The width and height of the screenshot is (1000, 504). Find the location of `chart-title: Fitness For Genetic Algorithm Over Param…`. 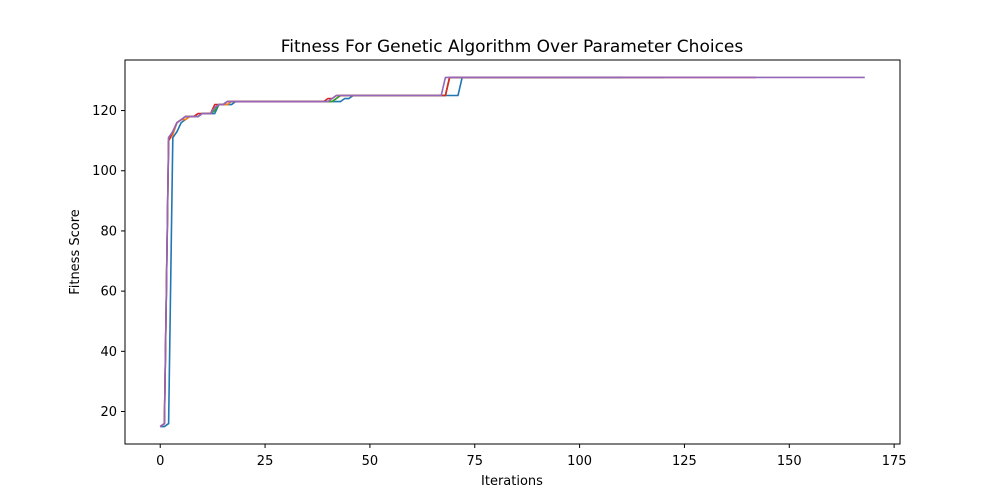

chart-title: Fitness For Genetic Algorithm Over Param… is located at coordinates (512, 47).